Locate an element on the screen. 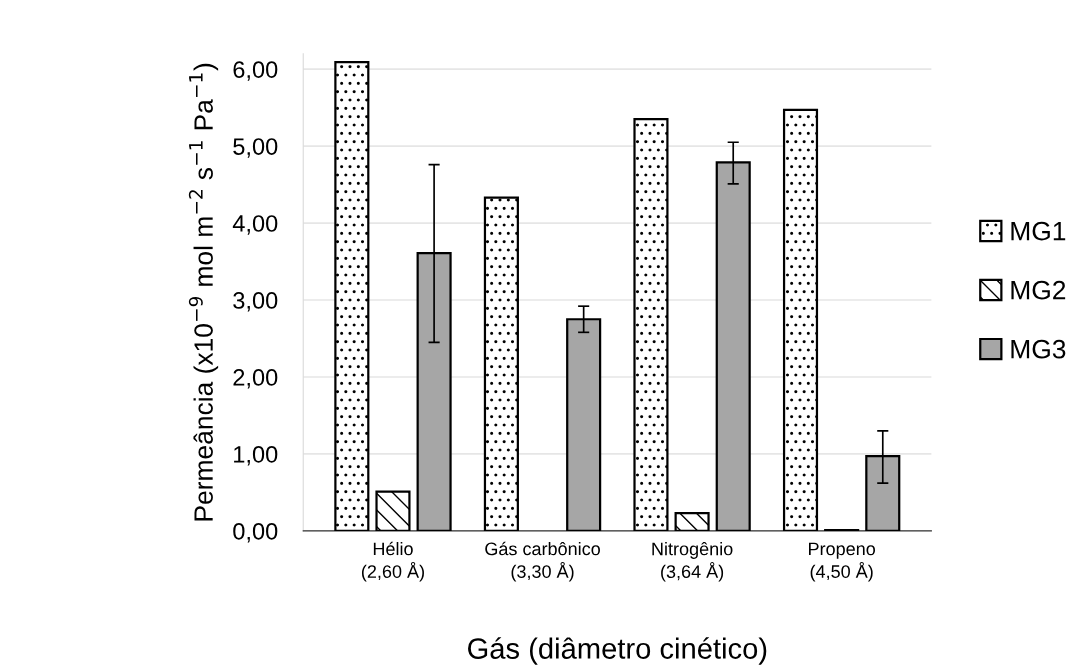  y-tick-label: 2,00 is located at coordinates (255, 379).